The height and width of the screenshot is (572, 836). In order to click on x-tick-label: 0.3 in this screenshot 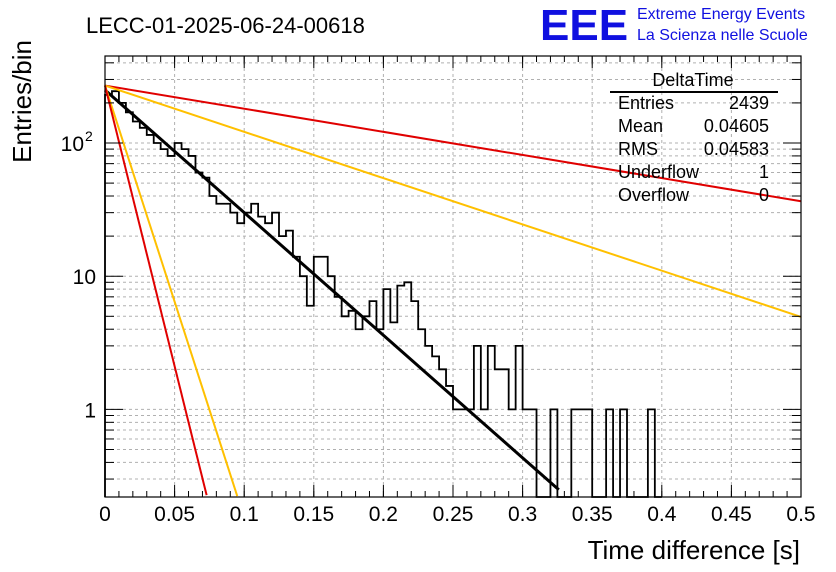, I will do `click(522, 514)`.